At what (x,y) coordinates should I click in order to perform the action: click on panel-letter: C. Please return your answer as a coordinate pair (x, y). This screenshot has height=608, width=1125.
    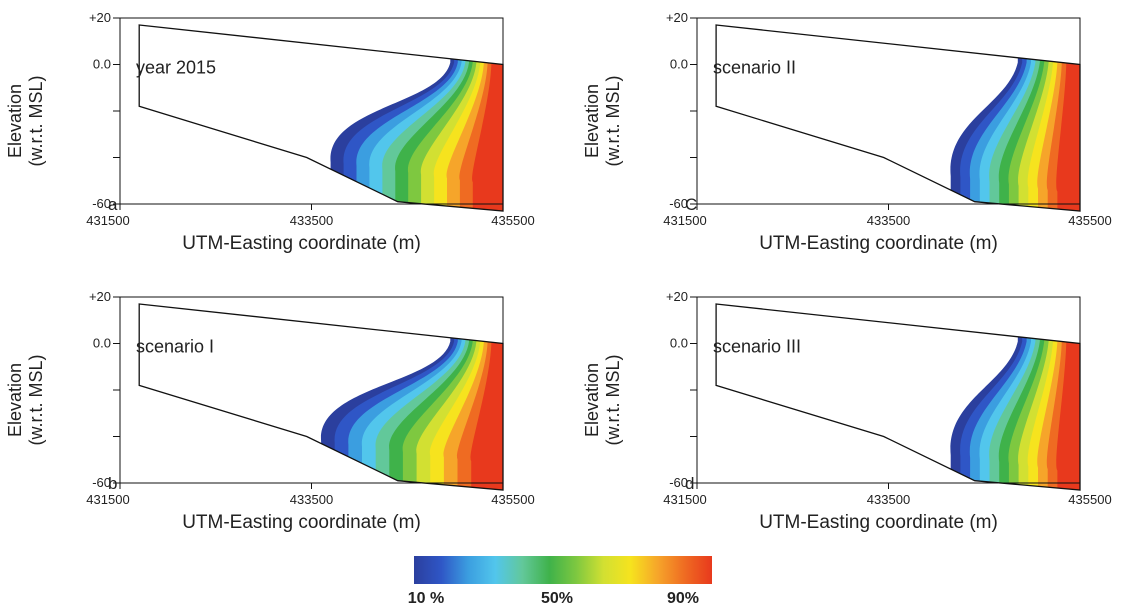
    Looking at the image, I should click on (691, 204).